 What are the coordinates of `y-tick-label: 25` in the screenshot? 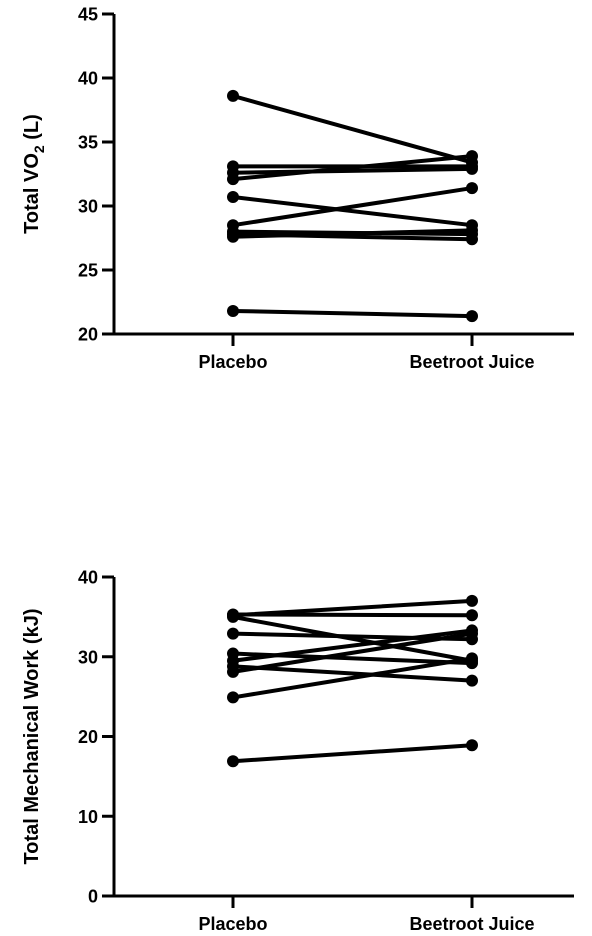 It's located at (88, 271).